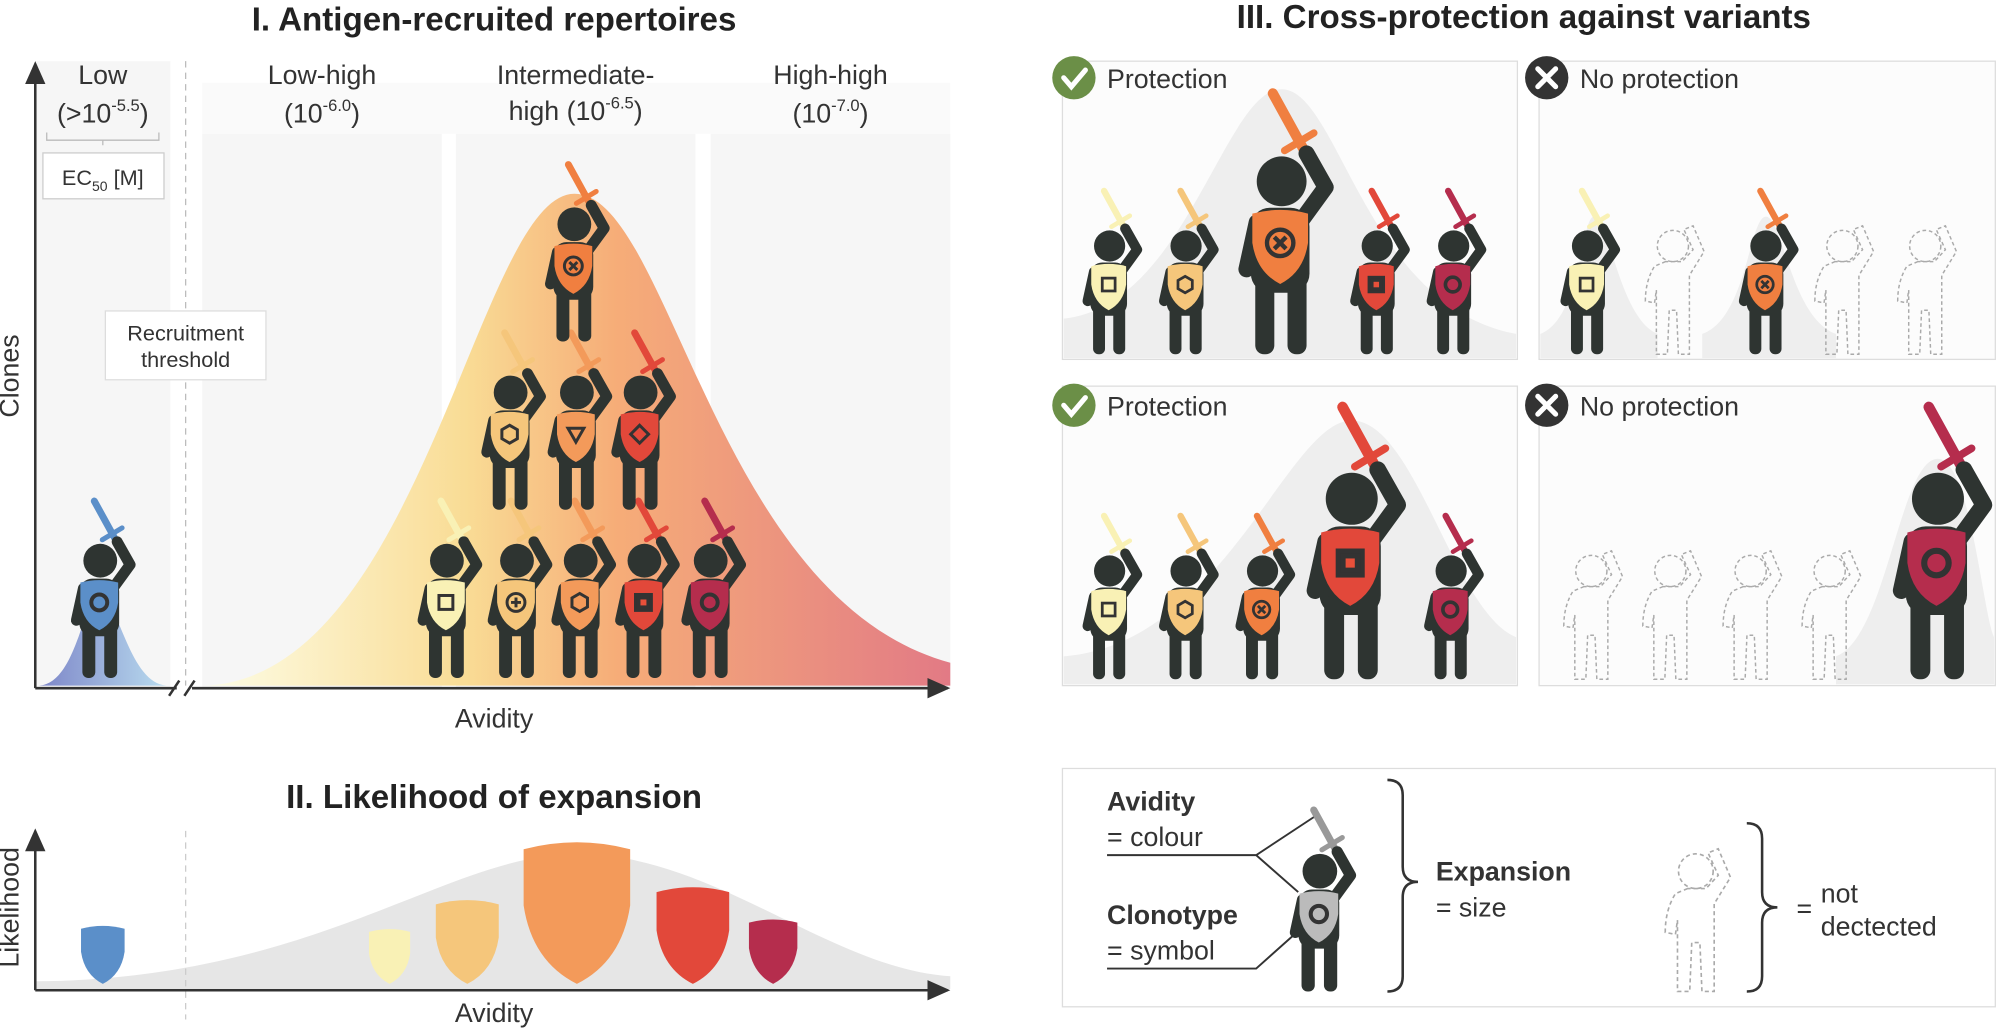 The height and width of the screenshot is (1031, 2000). I want to click on group-name: High-high, so click(830, 75).